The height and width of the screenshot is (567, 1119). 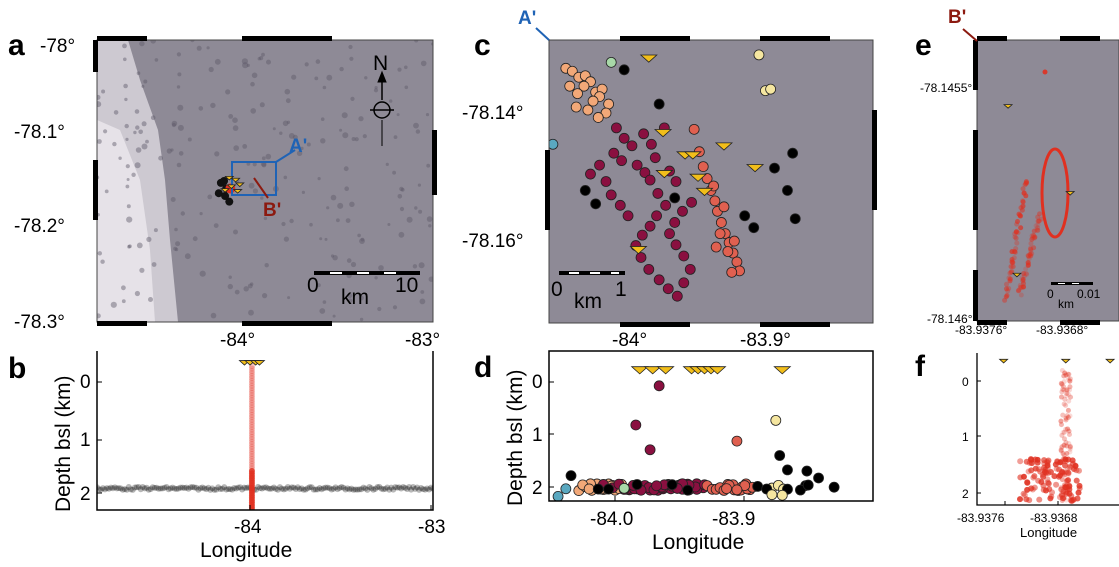 I want to click on scale-c-unit: km, so click(x=588, y=301).